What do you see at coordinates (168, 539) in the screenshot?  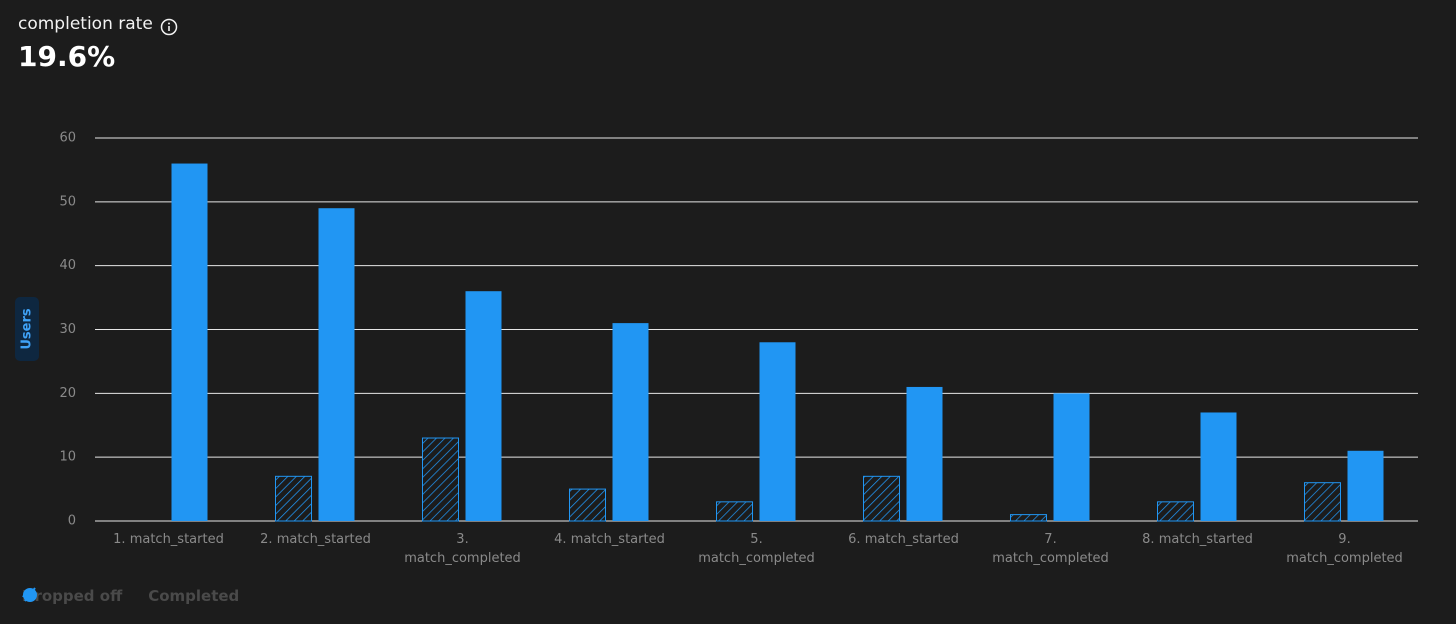 I see `x-tick-label: 1. match_started` at bounding box center [168, 539].